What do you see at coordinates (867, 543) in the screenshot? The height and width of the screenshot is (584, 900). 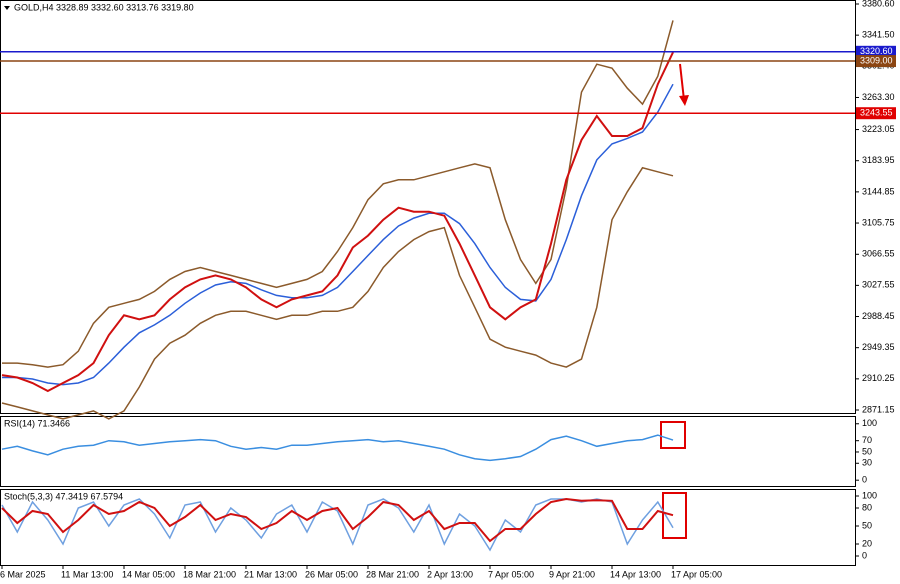 I see `y-tick-label: 20` at bounding box center [867, 543].